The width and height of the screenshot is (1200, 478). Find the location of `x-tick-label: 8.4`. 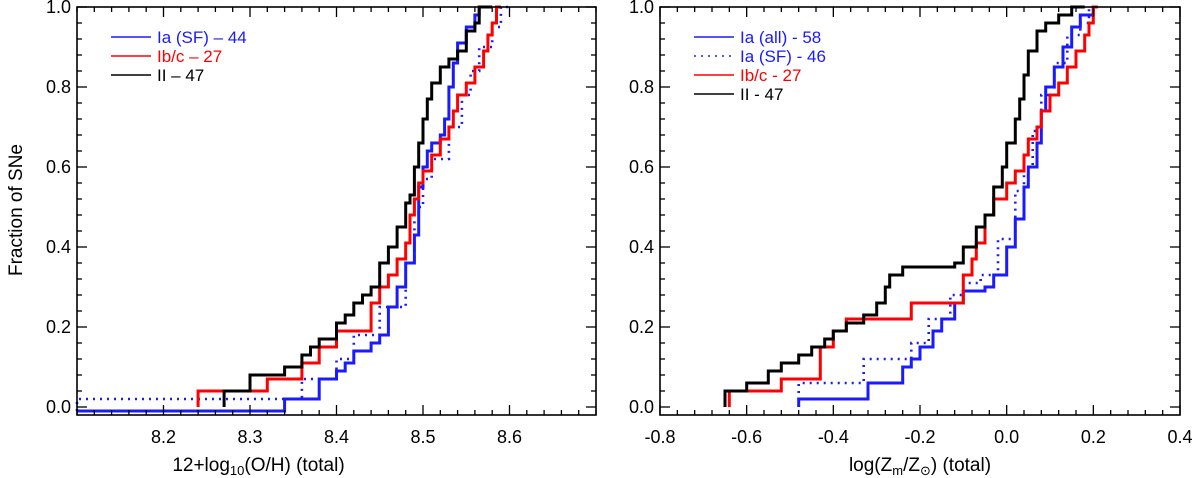

x-tick-label: 8.4 is located at coordinates (336, 437).